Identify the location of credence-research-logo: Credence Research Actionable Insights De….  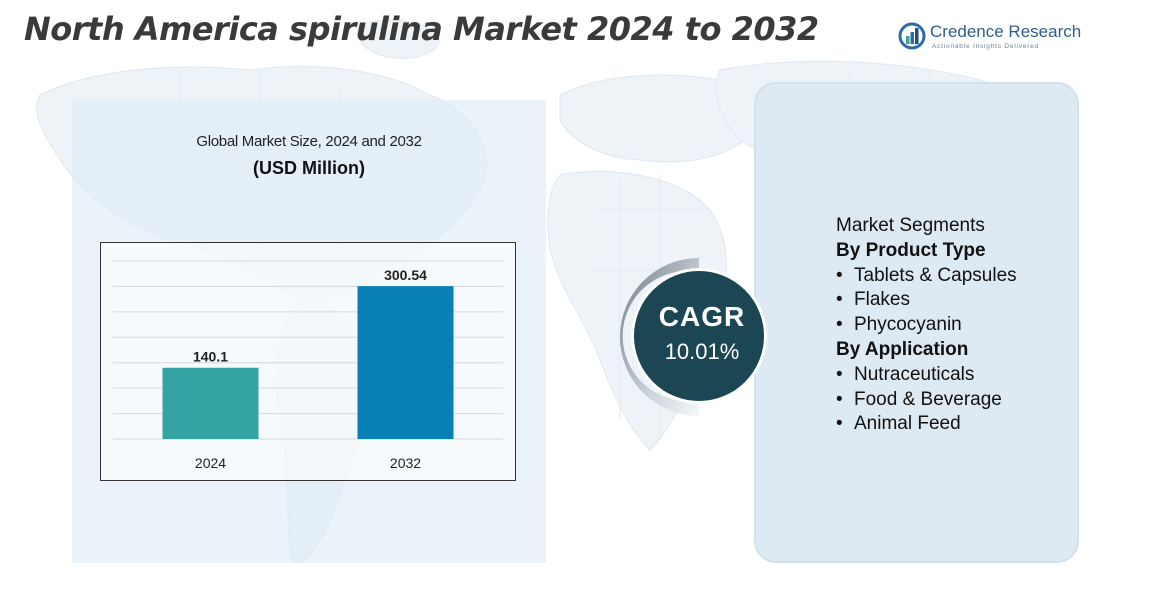
(993, 37).